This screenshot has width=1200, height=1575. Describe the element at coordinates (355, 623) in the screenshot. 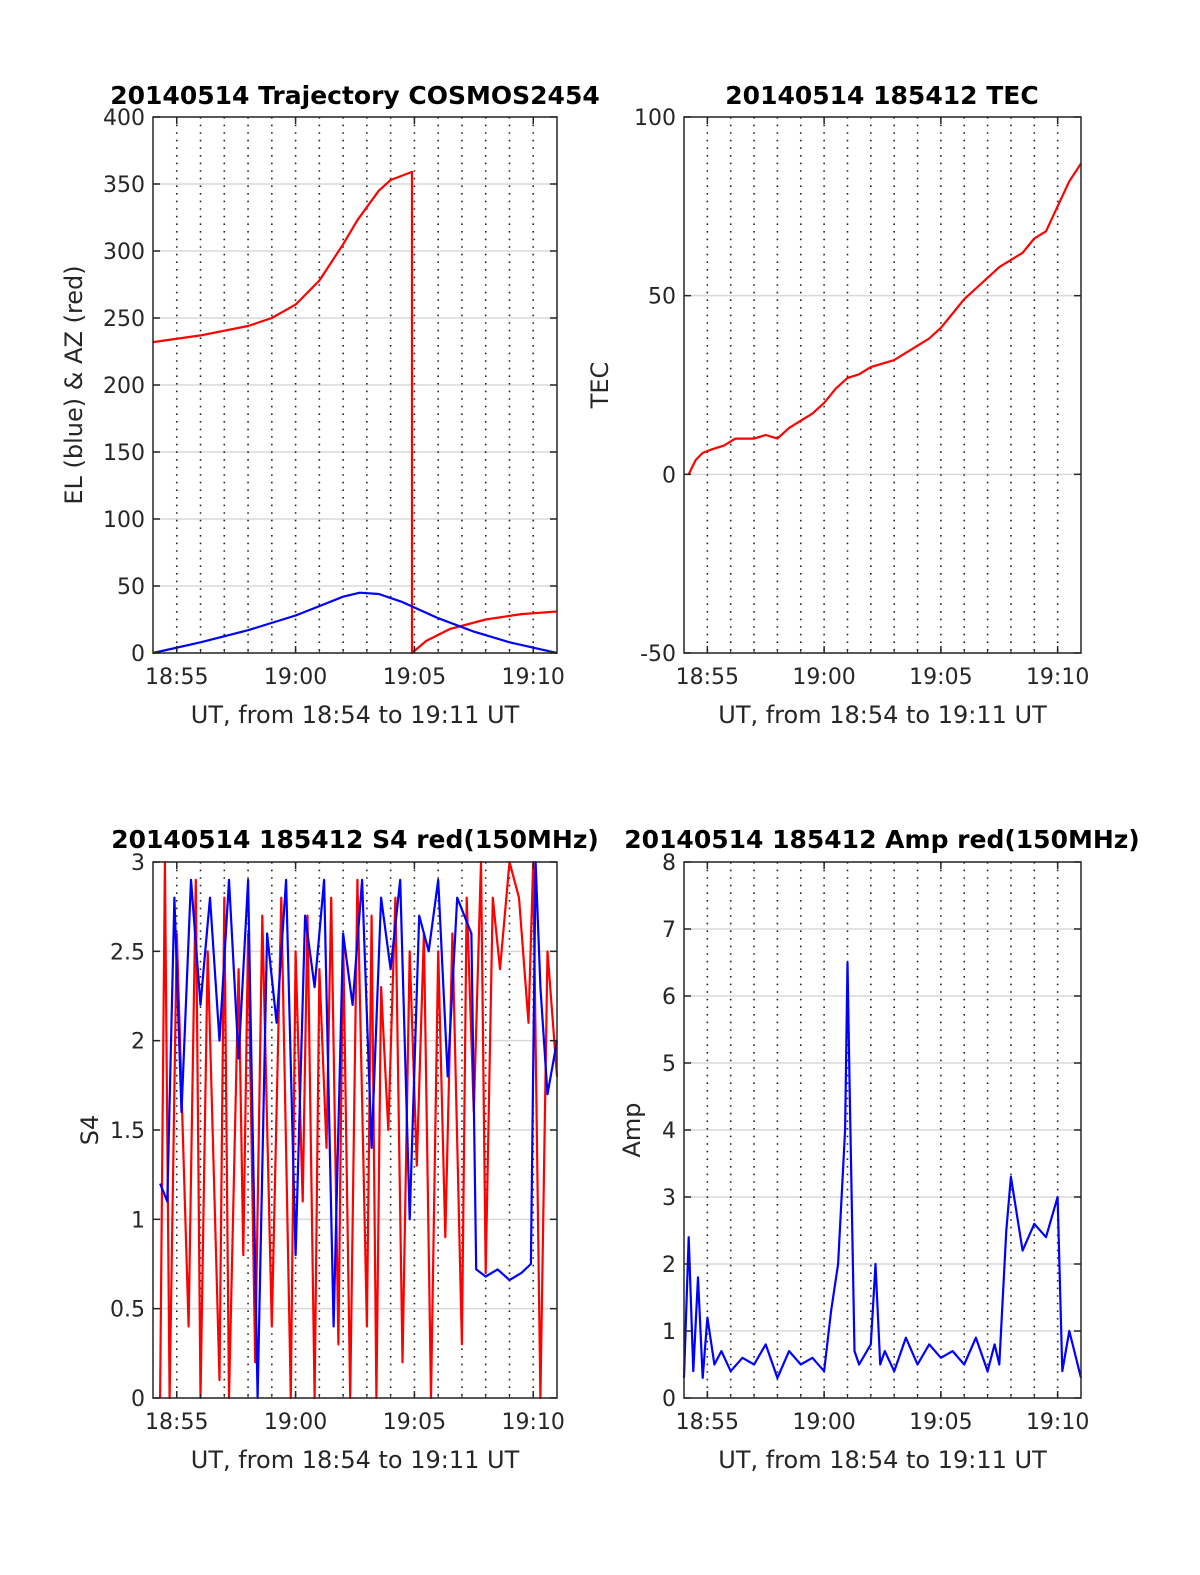

I see `series-line-el` at that location.